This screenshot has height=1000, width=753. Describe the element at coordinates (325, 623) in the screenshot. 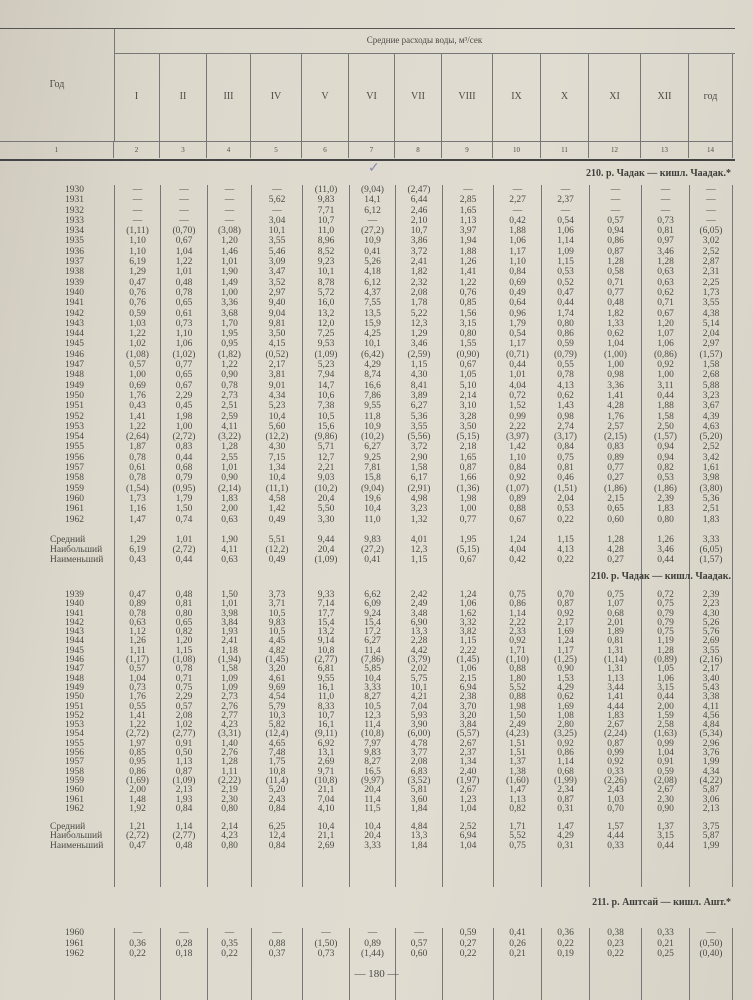

I see `value-cell: 15,4` at that location.